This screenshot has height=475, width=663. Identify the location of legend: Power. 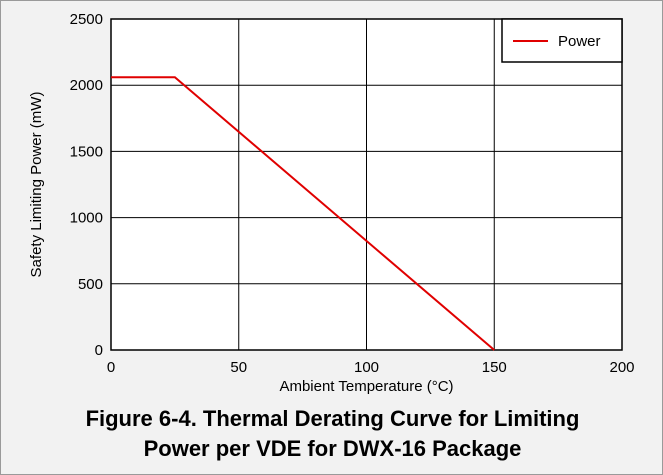
(562, 40).